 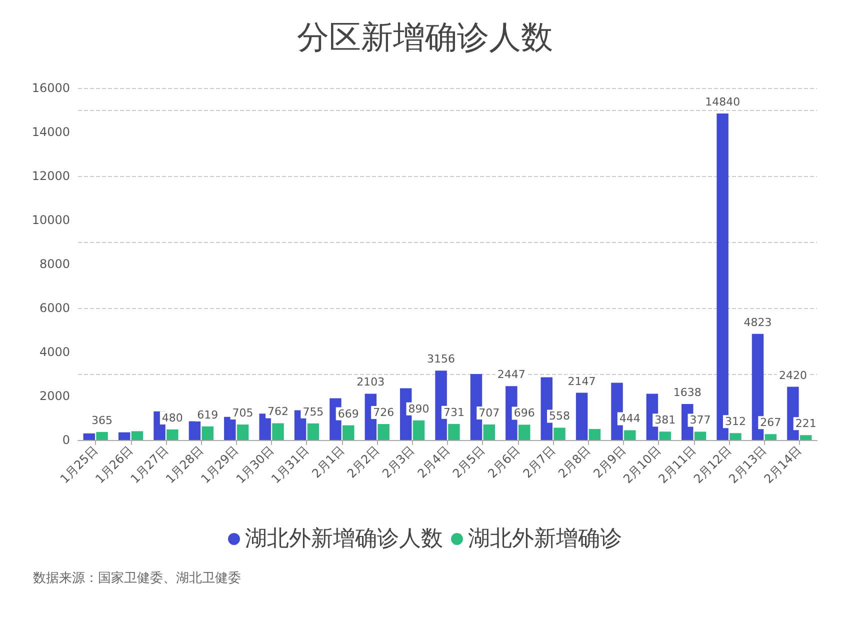 What do you see at coordinates (54, 352) in the screenshot?
I see `y-tick-label: 4000` at bounding box center [54, 352].